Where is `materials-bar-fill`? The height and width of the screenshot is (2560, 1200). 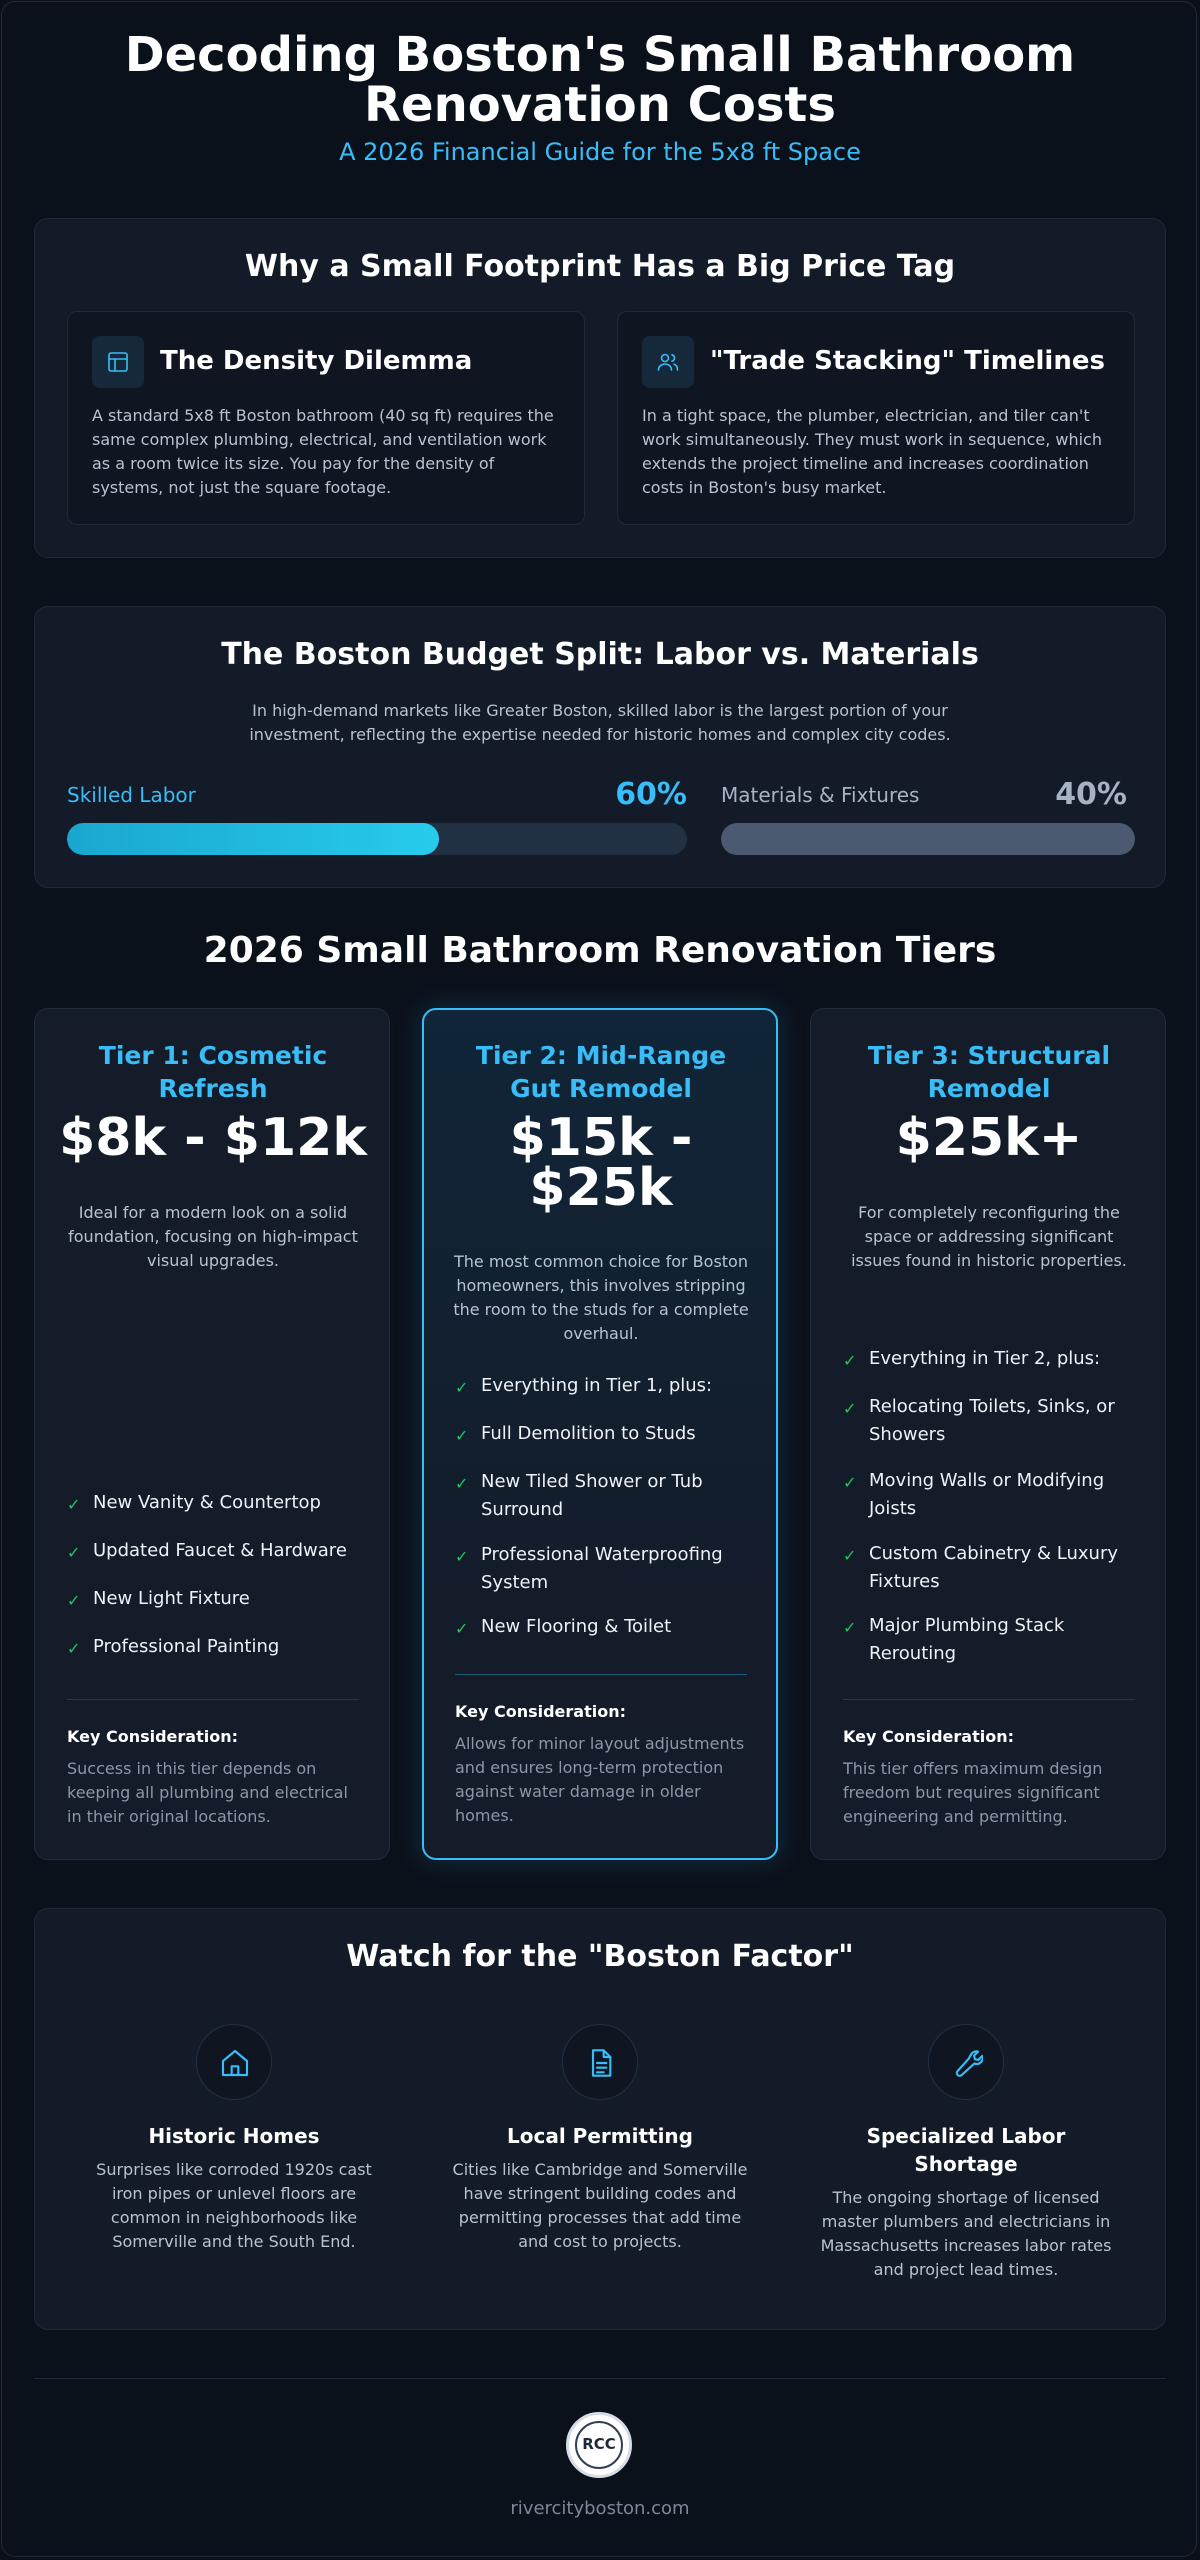
materials-bar-fill is located at coordinates (928, 839).